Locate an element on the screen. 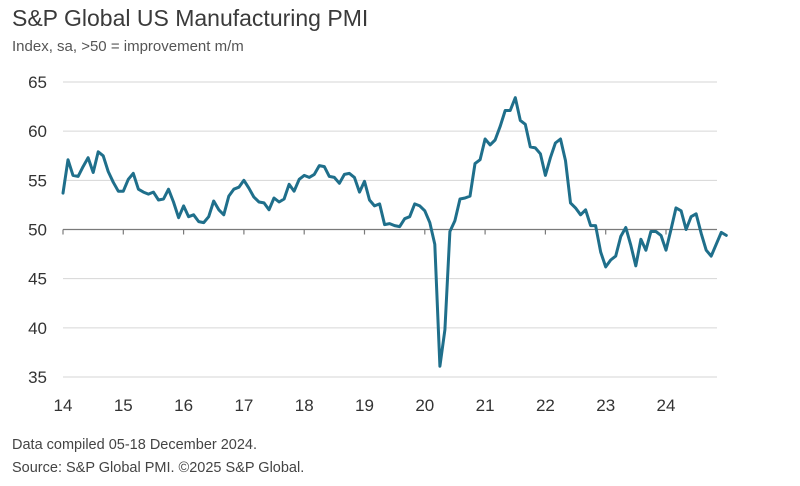 This screenshot has height=486, width=800. x-tick-label: 16 is located at coordinates (183, 405).